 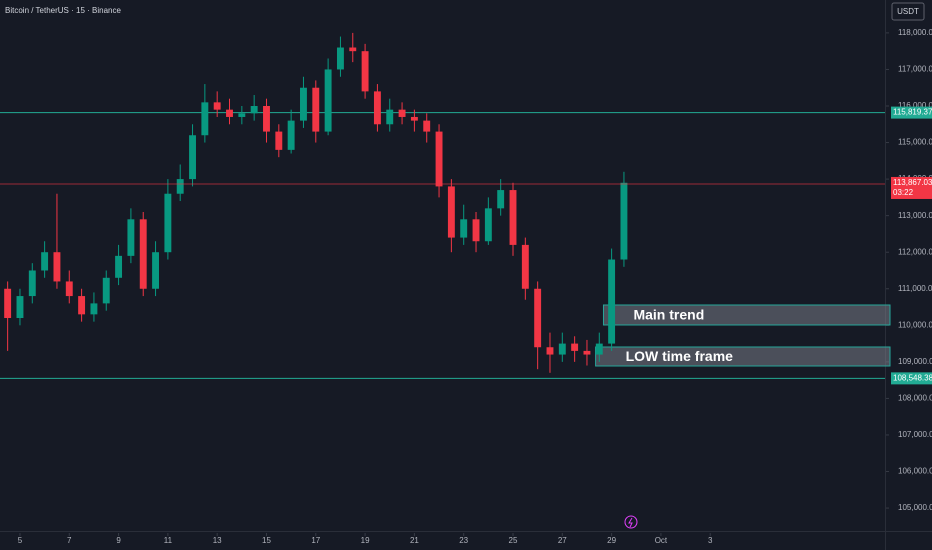 What do you see at coordinates (63, 10) in the screenshot?
I see `chart-title: Bitcoin / TetherUS · 15 · Binance` at bounding box center [63, 10].